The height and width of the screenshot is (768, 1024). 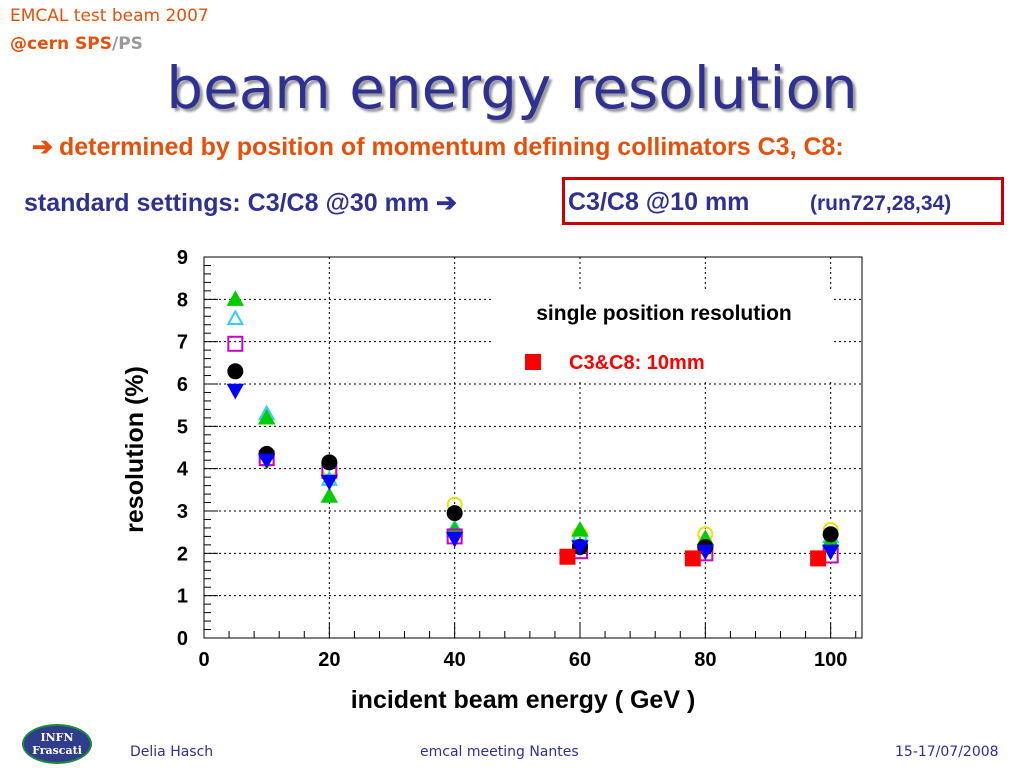 I want to click on y-tick-label: 4, so click(x=183, y=470).